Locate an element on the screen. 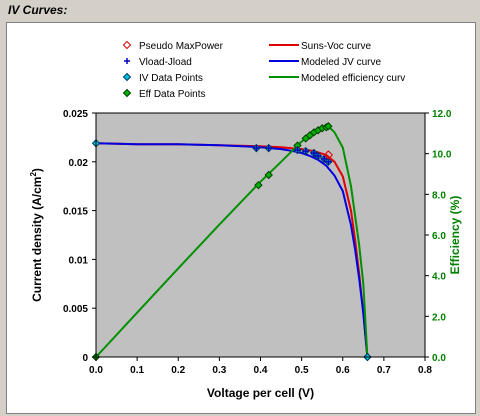 This screenshot has height=416, width=480. y2-tick-label: 12.0 is located at coordinates (442, 114).